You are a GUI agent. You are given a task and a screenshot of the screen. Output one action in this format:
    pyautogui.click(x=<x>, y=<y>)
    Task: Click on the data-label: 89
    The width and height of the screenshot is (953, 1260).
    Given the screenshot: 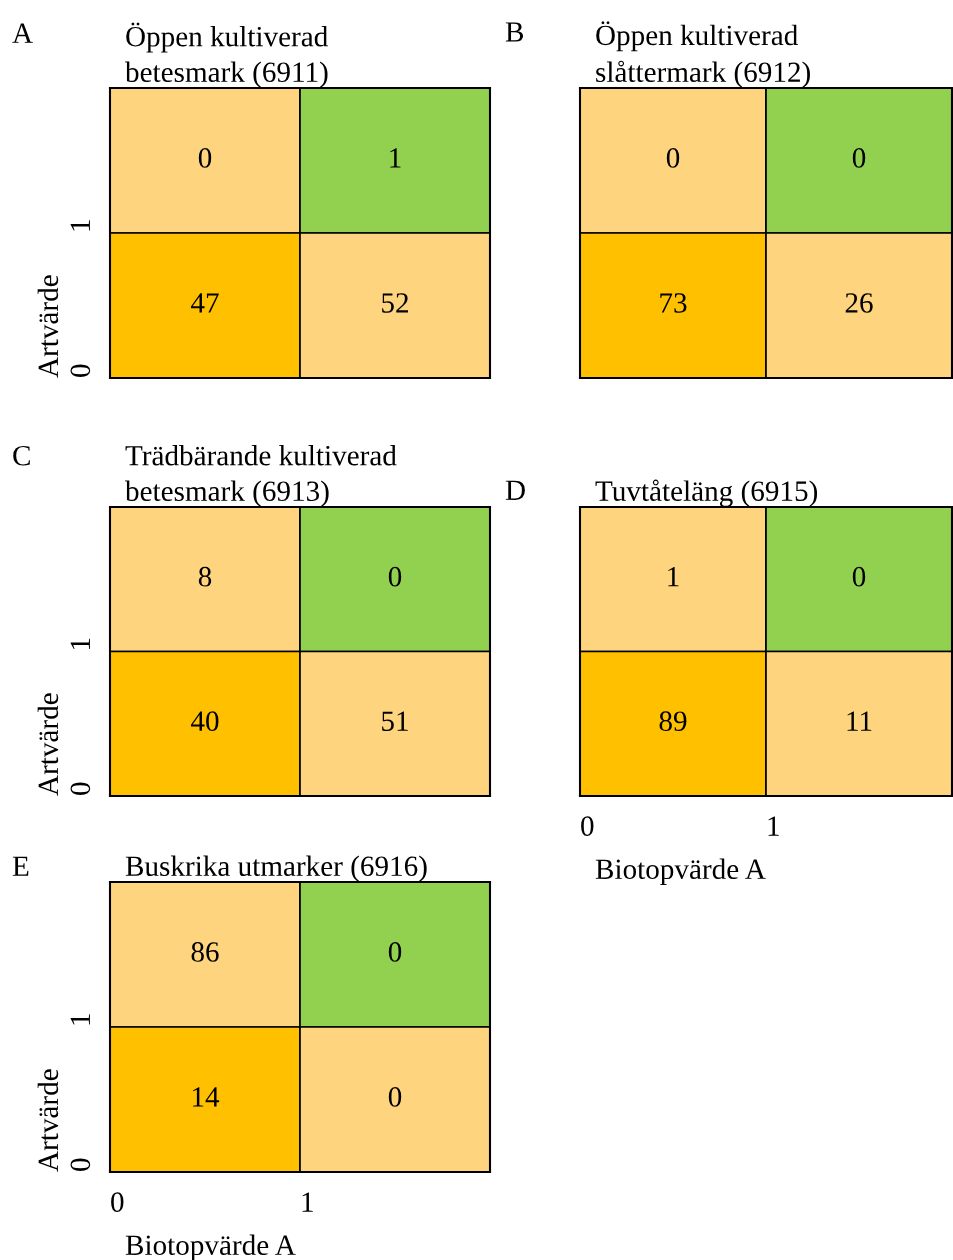 What is the action you would take?
    pyautogui.click(x=673, y=721)
    